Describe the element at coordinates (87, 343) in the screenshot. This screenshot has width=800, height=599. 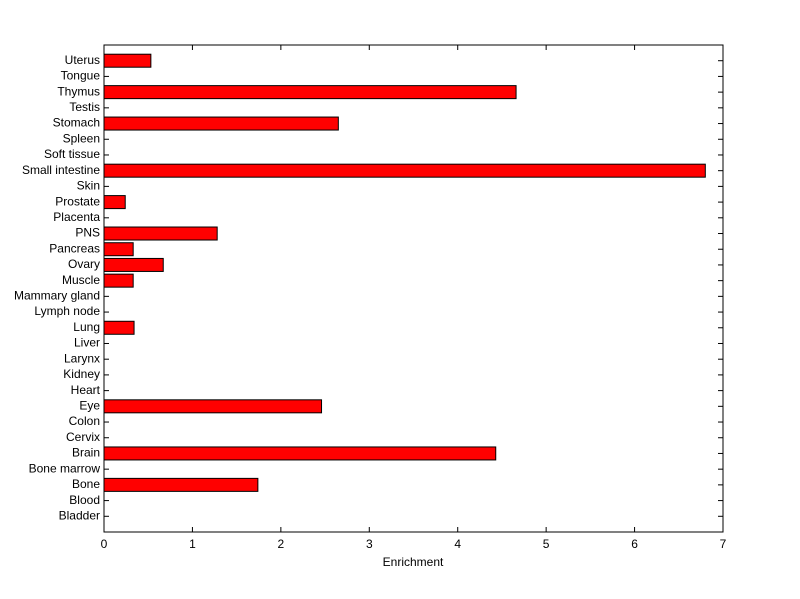
I see `y-tick-label: Liver` at that location.